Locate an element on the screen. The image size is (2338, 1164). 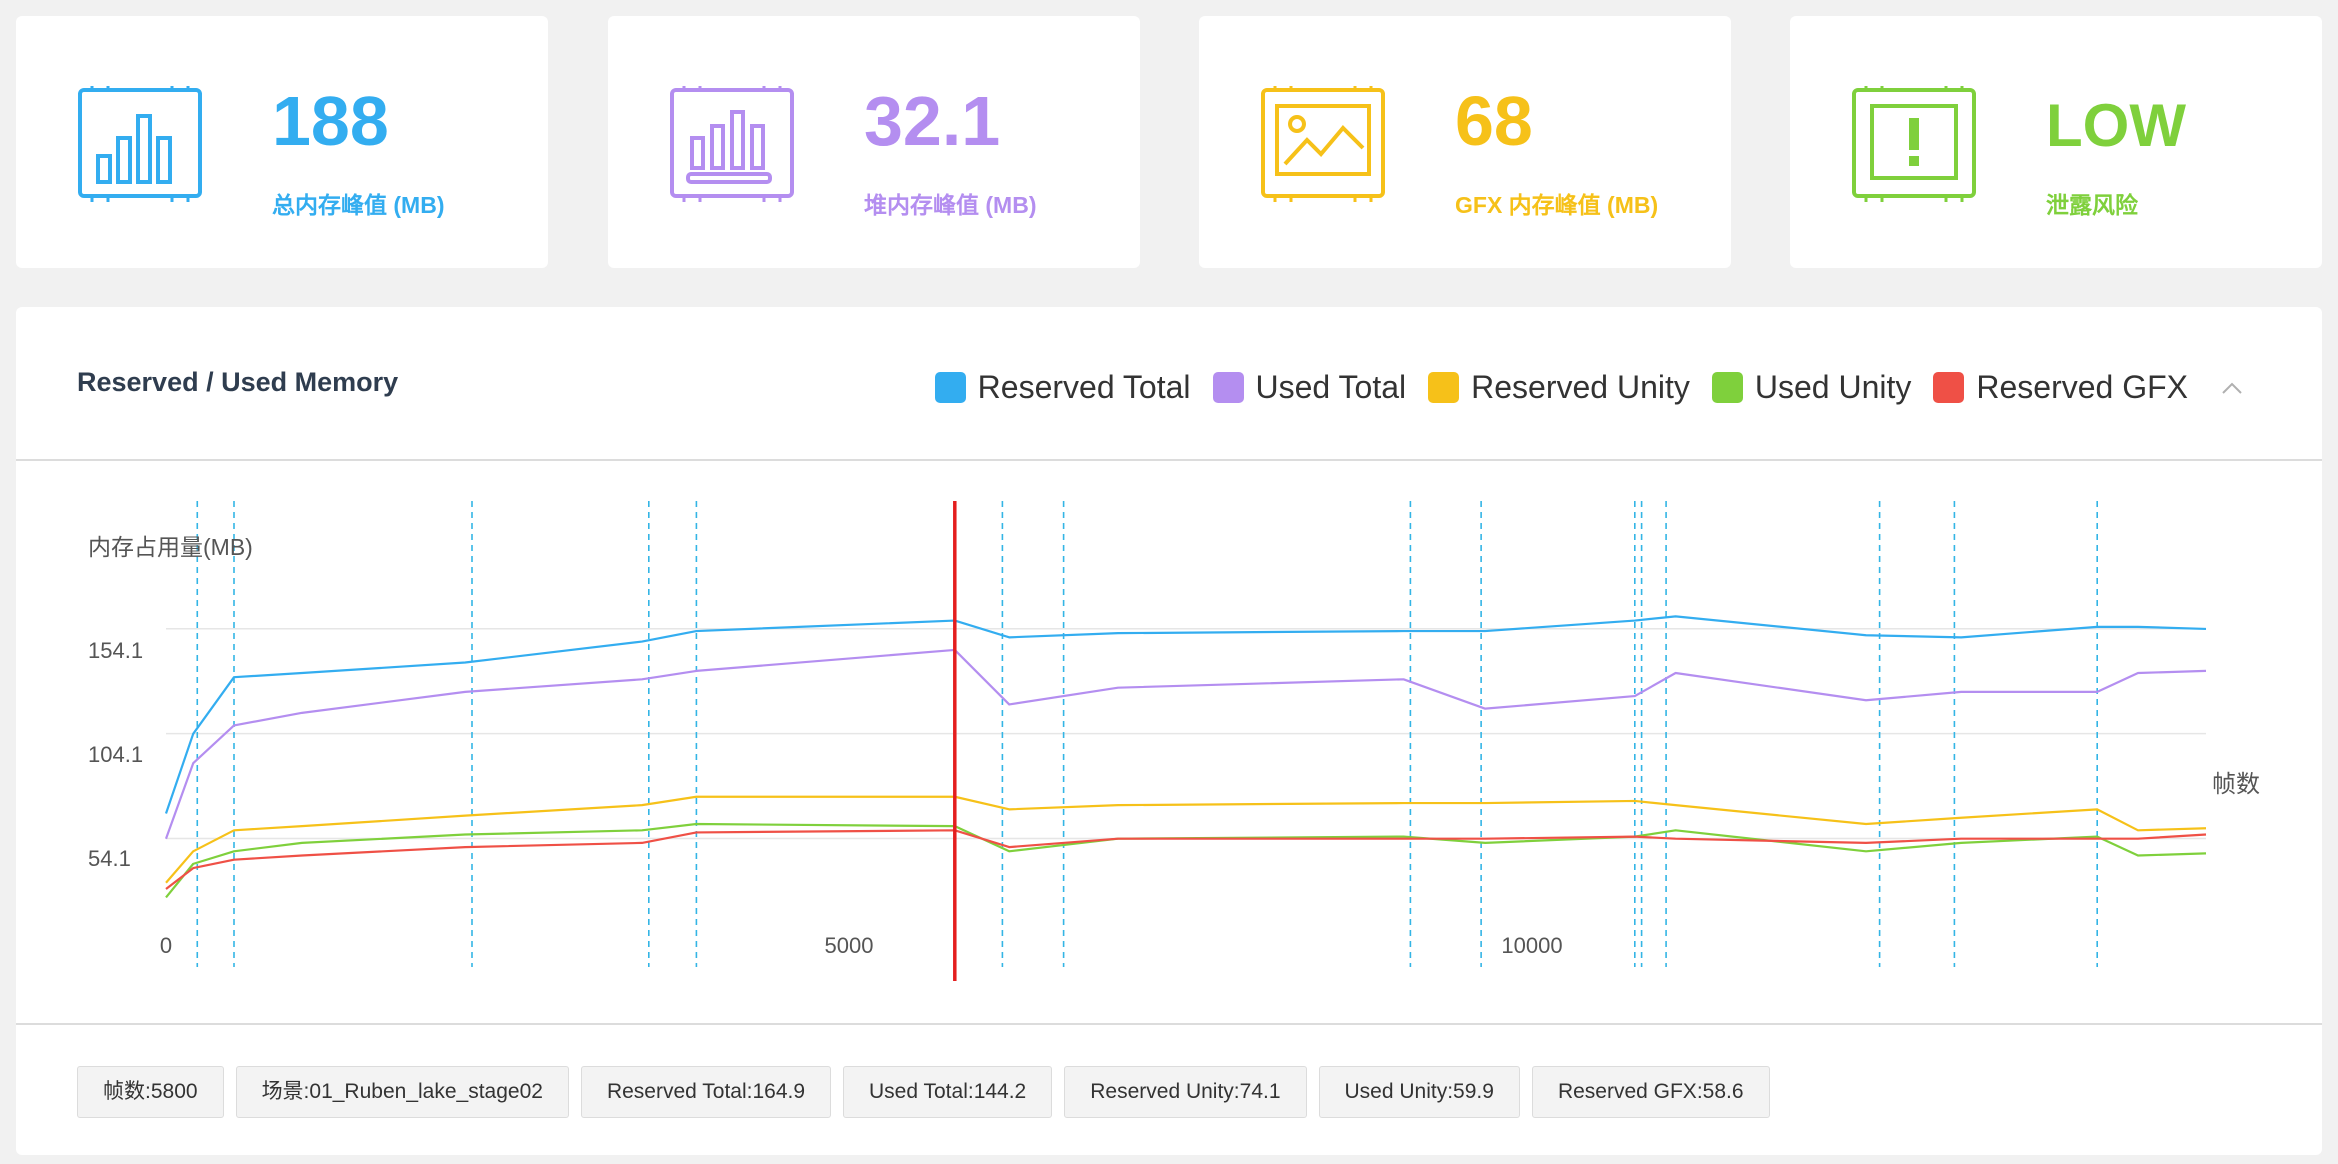
warning-icon is located at coordinates (1914, 144).